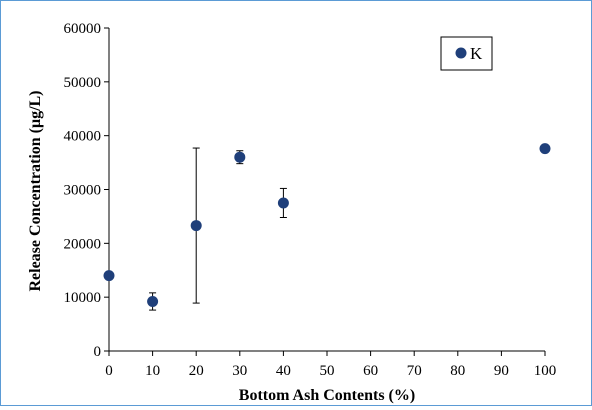  What do you see at coordinates (109, 371) in the screenshot?
I see `x-tick-label: 0` at bounding box center [109, 371].